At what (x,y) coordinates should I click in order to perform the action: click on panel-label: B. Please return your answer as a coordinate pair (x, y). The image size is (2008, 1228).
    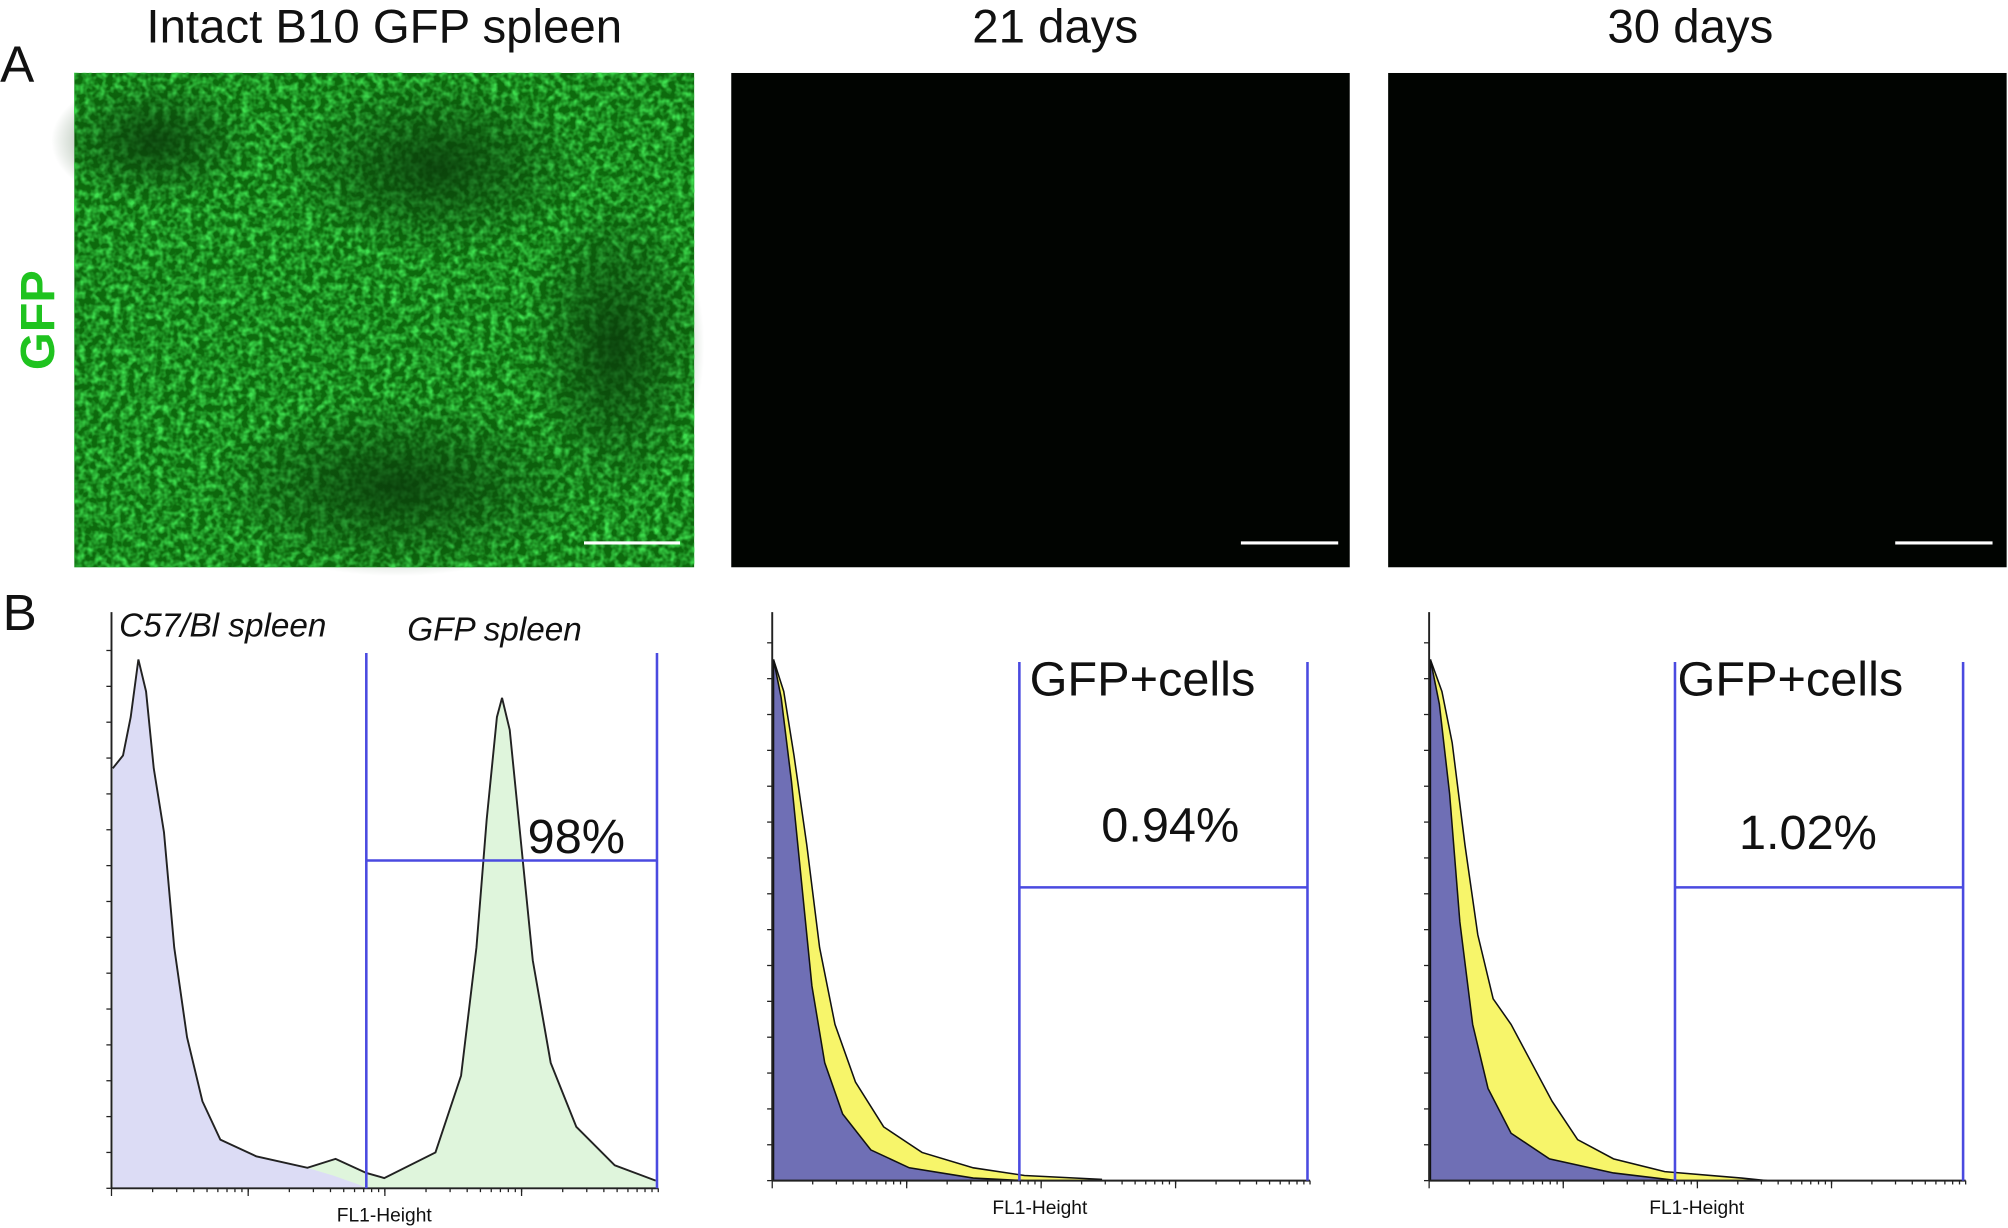
    Looking at the image, I should click on (20, 612).